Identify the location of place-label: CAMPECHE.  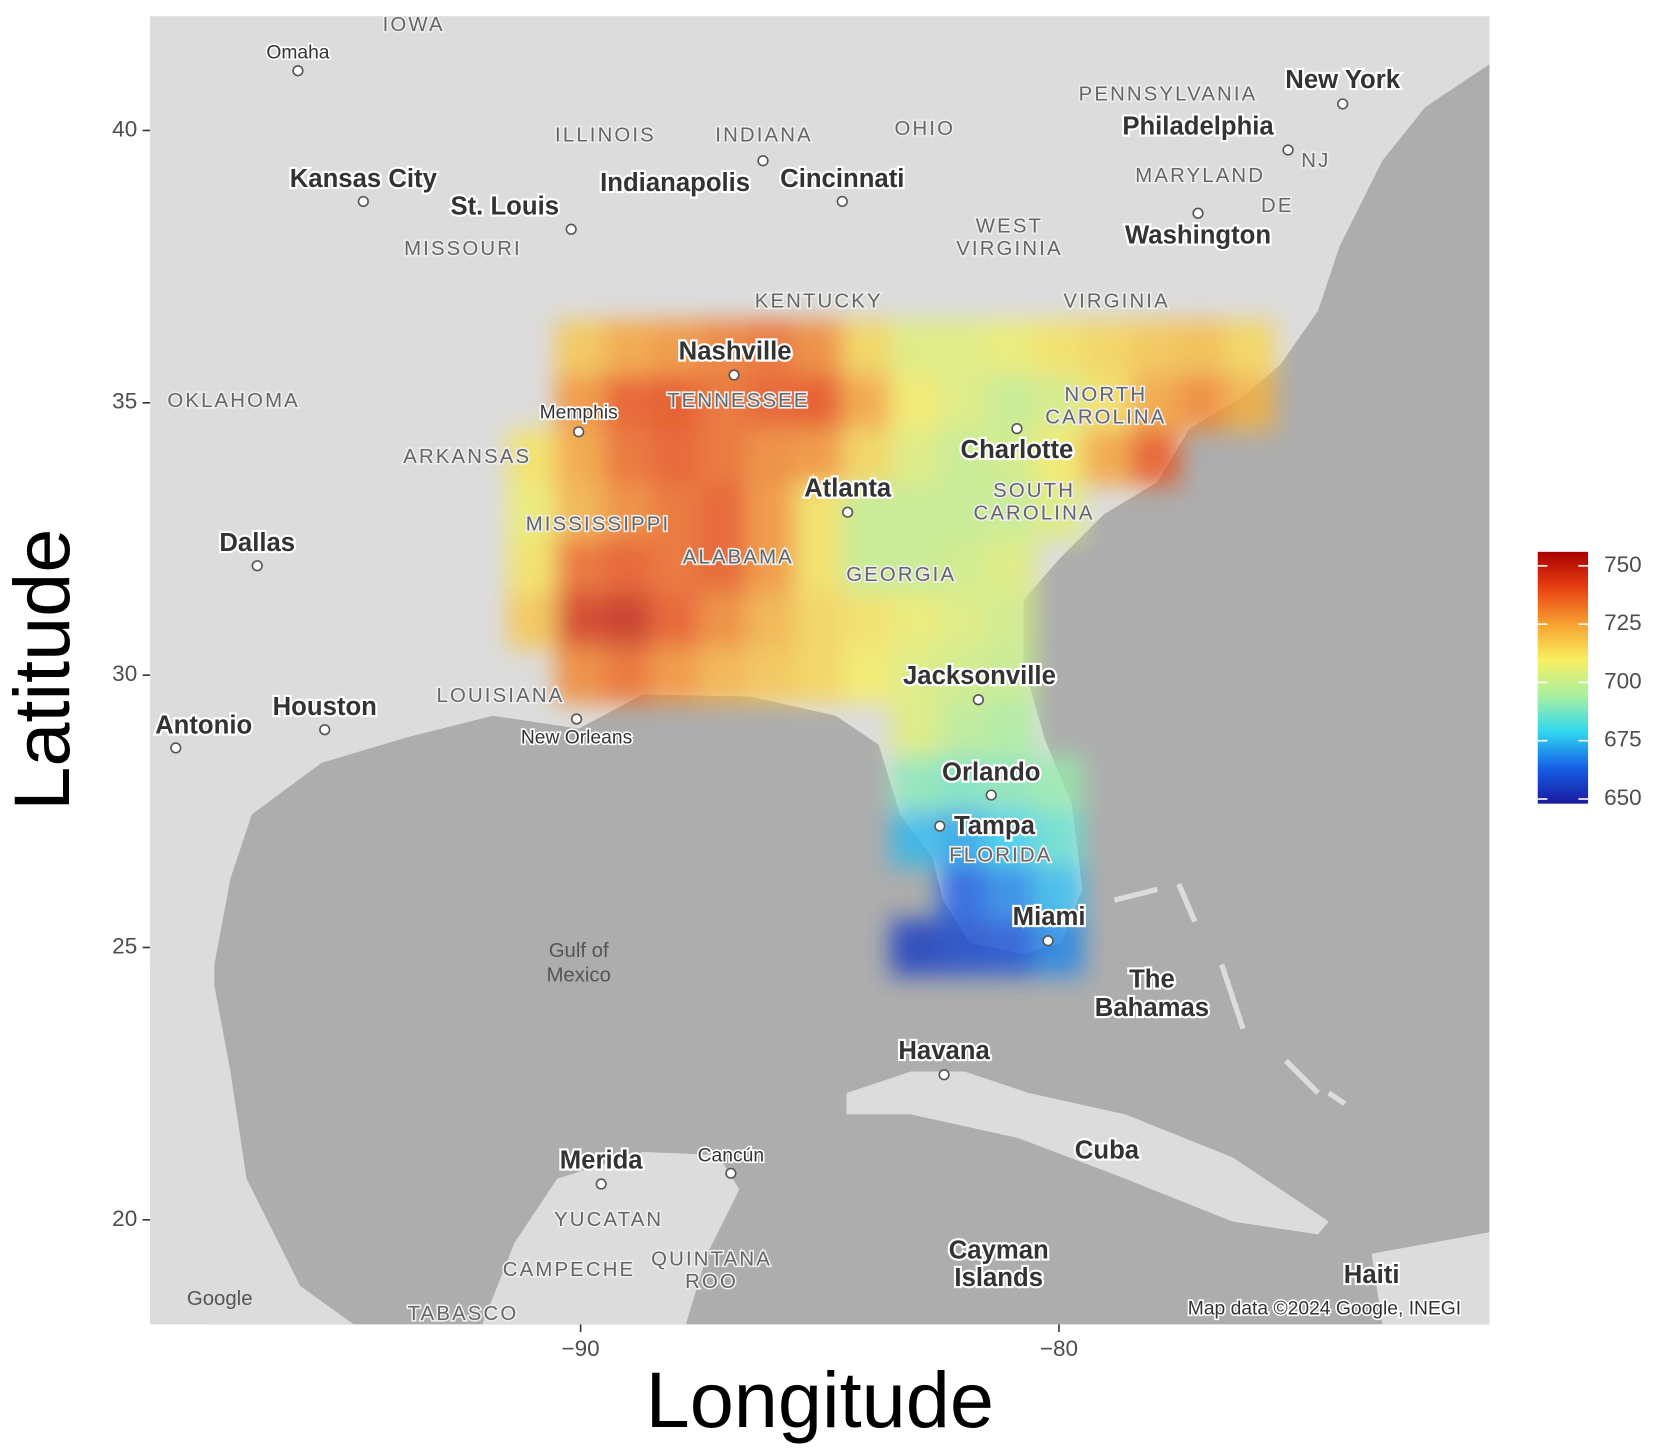
(569, 1270).